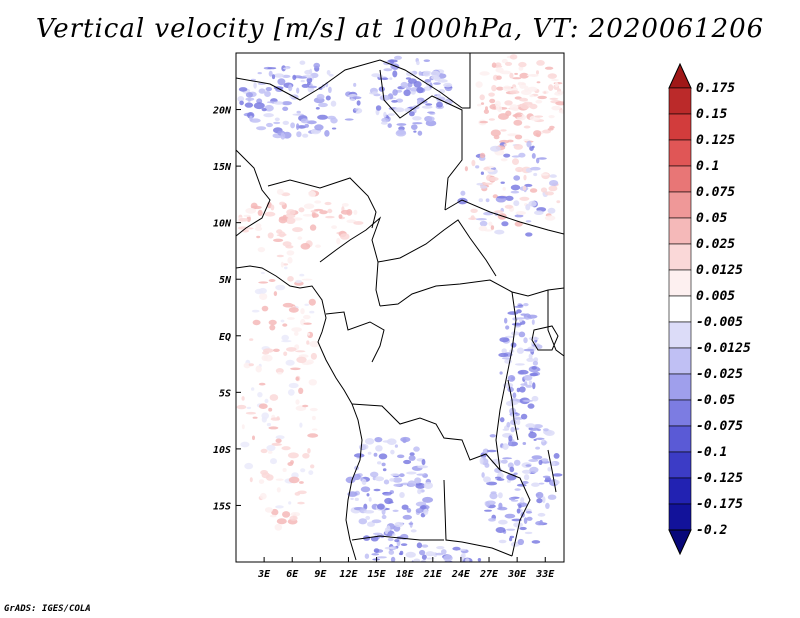 The image size is (800, 618). What do you see at coordinates (545, 338) in the screenshot?
I see `lake-victoria` at bounding box center [545, 338].